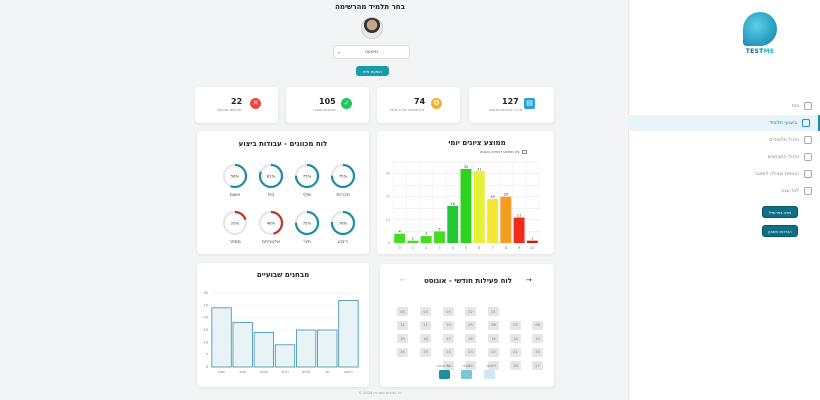 Image resolution: width=820 pixels, height=400 pixels. Describe the element at coordinates (425, 311) in the screenshot. I see `calendar-day: 04` at that location.